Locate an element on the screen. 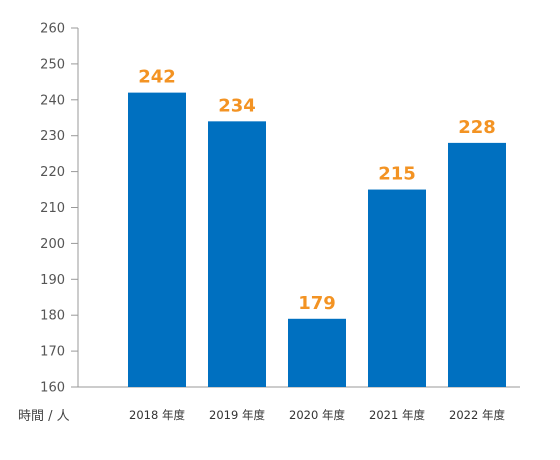 The image size is (560, 460). y-tick-label: 180 is located at coordinates (52, 316).